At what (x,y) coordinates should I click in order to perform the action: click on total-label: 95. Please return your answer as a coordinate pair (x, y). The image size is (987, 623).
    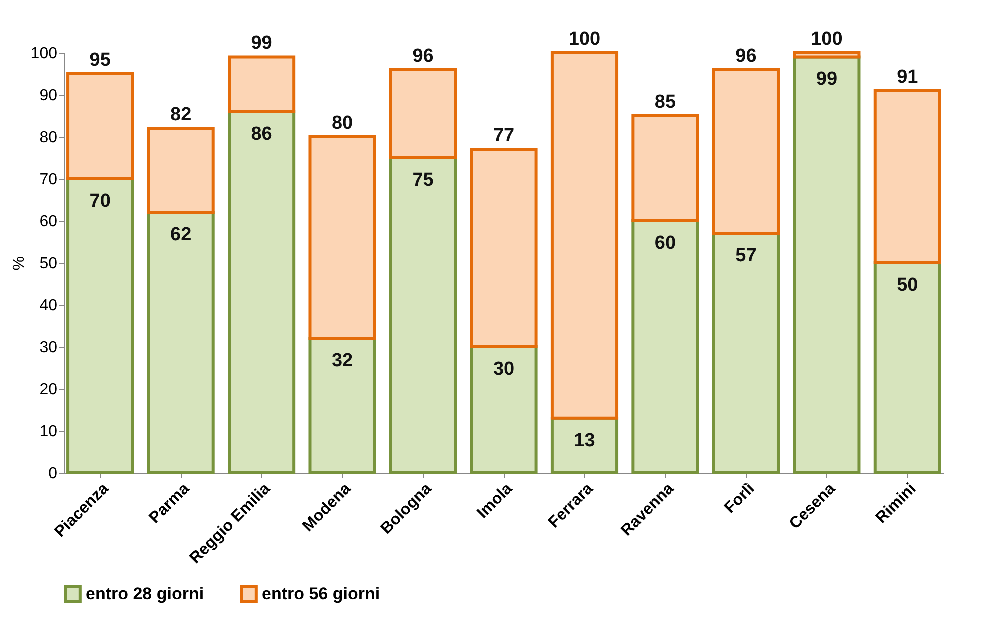
    Looking at the image, I should click on (101, 60).